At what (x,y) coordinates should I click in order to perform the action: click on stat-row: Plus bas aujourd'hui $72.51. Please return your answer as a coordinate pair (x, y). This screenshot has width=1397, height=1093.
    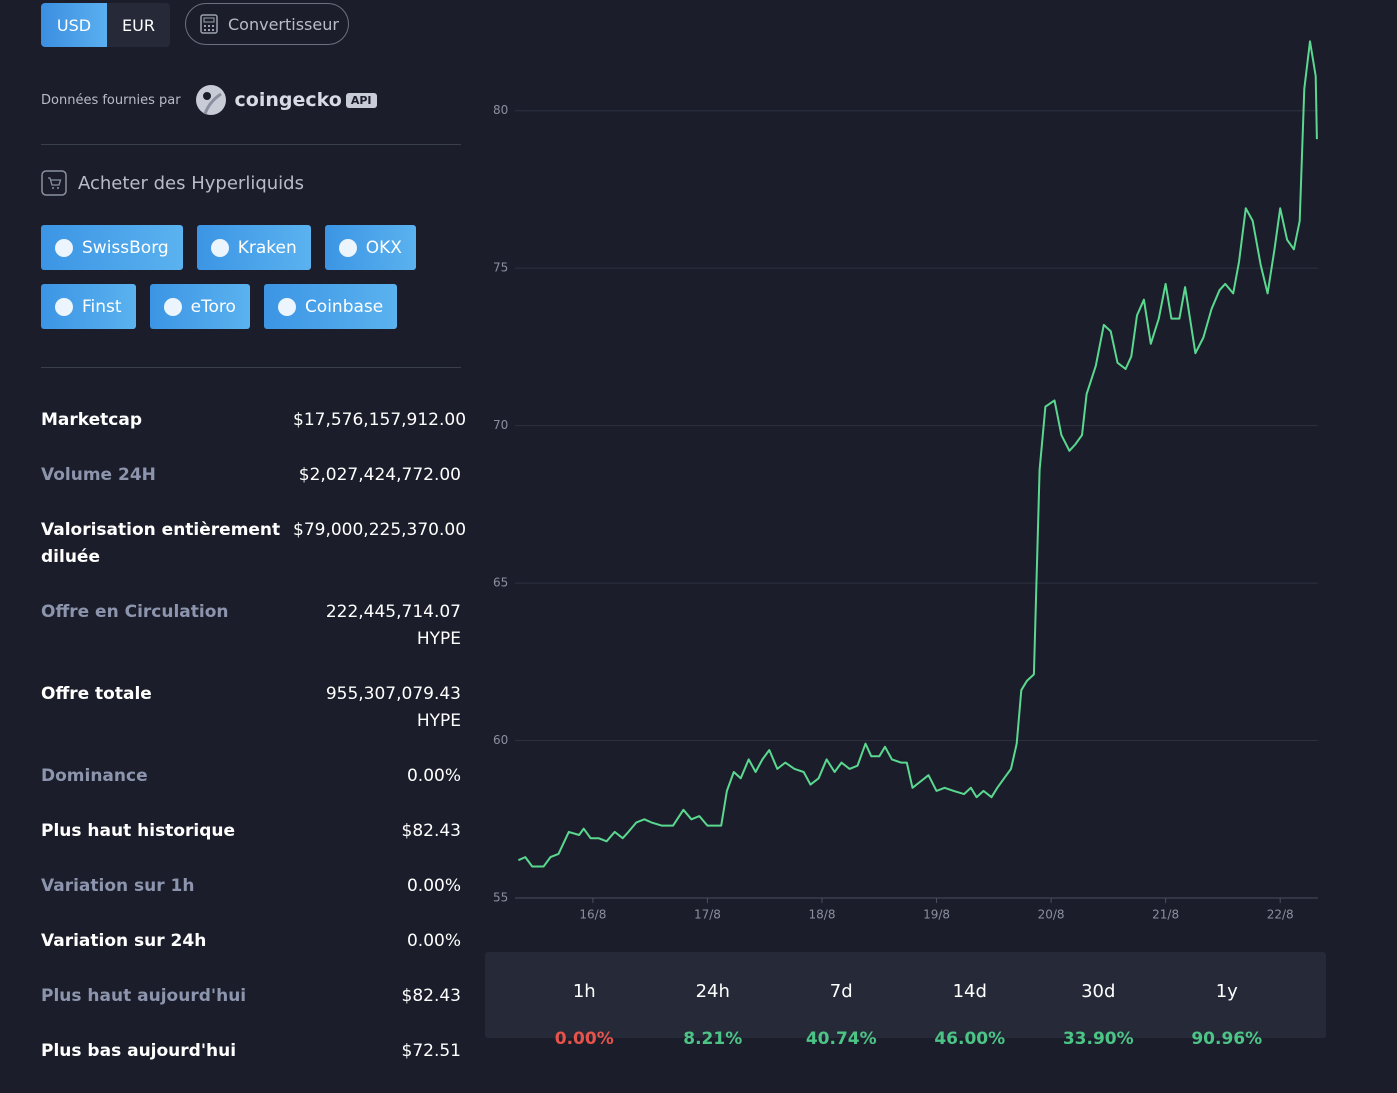
    Looking at the image, I should click on (251, 1051).